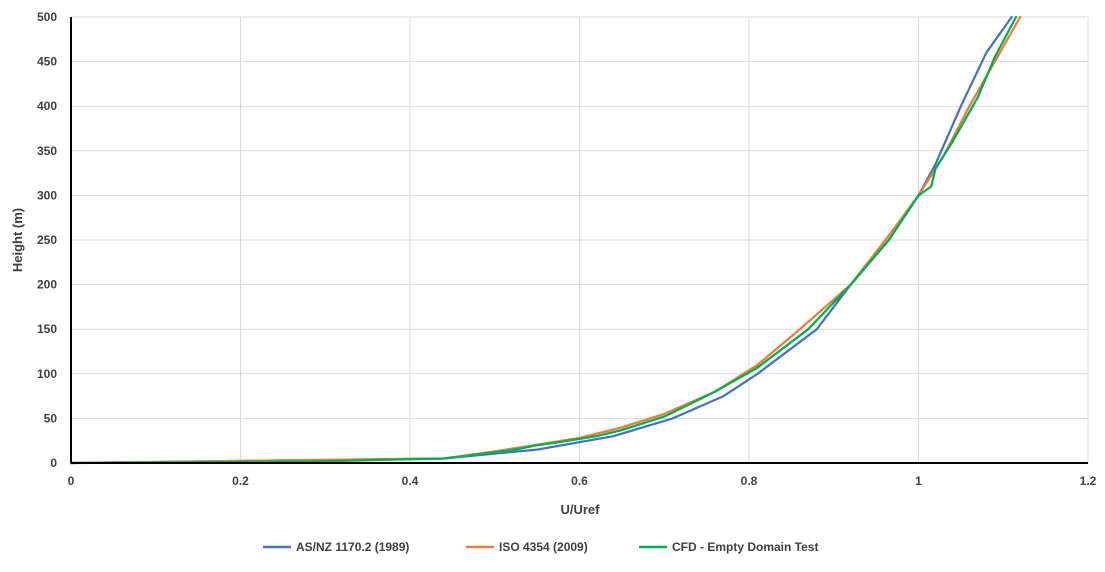 The image size is (1105, 572). Describe the element at coordinates (71, 481) in the screenshot. I see `x-tick-label: 0` at that location.